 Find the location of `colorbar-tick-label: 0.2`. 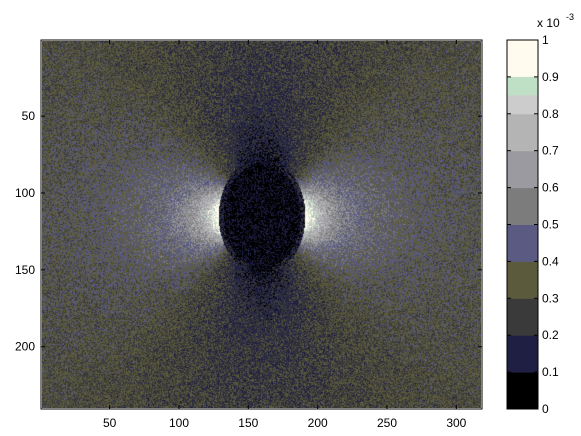

colorbar-tick-label: 0.2 is located at coordinates (550, 335).